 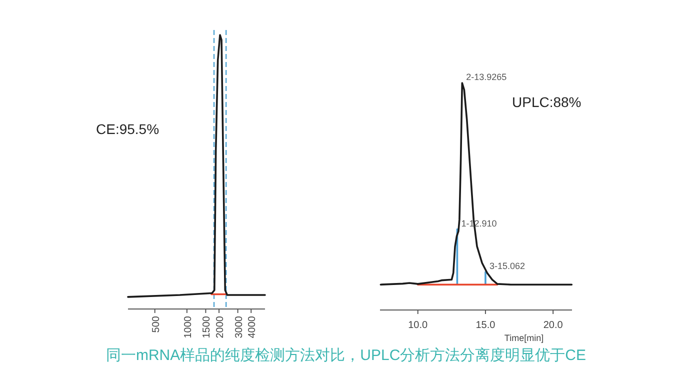 I want to click on x-tick-label: 3000, so click(x=239, y=327).